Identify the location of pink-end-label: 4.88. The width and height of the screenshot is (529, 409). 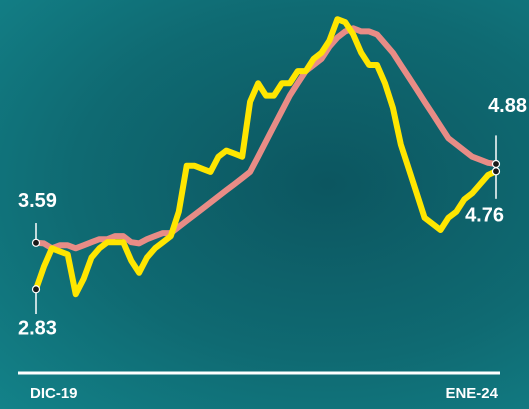
(507, 106).